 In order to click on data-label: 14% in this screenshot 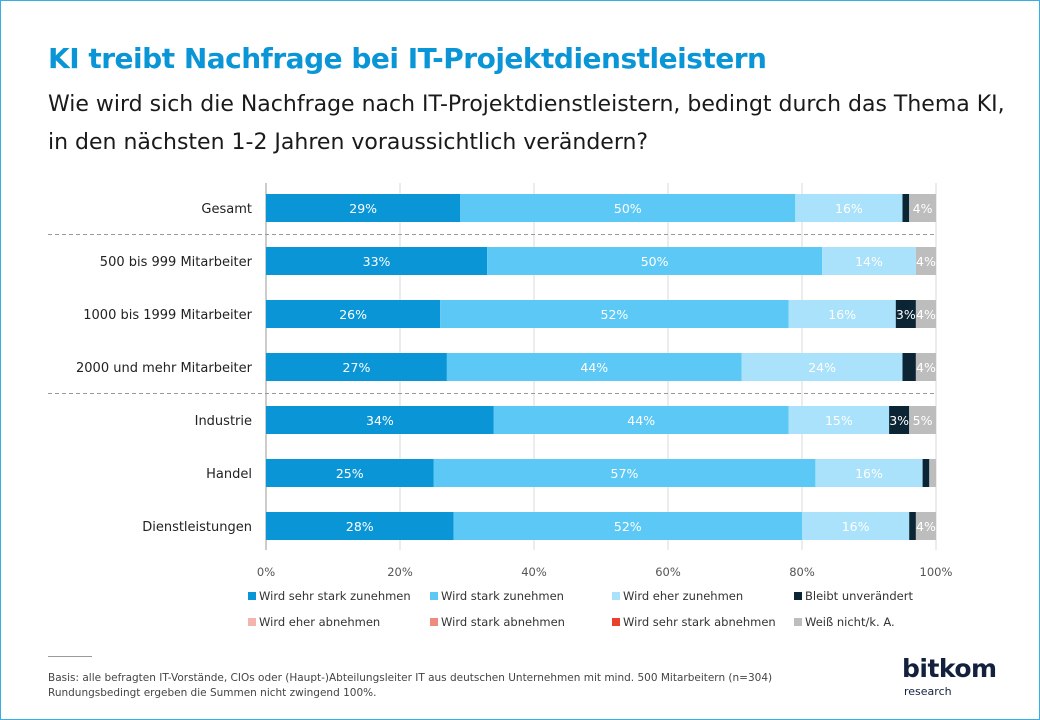, I will do `click(869, 261)`.